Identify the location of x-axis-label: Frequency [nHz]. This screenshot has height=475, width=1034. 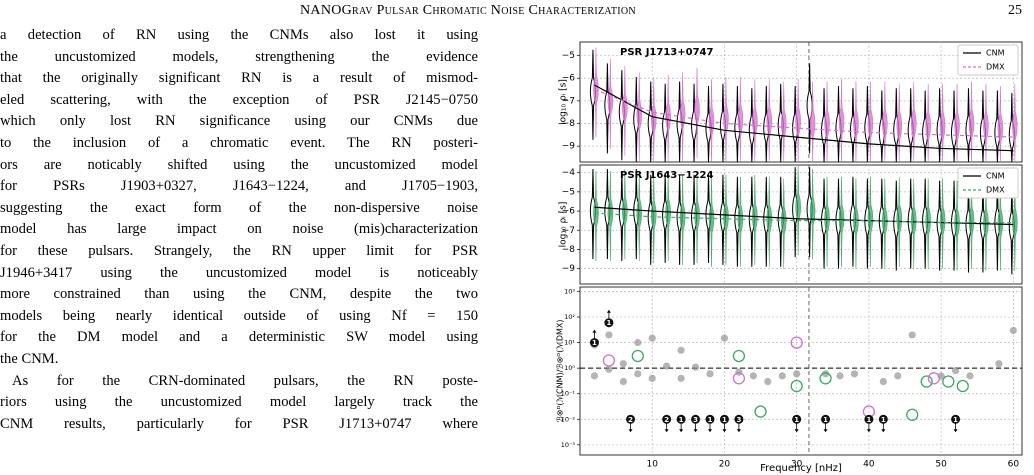
(801, 468).